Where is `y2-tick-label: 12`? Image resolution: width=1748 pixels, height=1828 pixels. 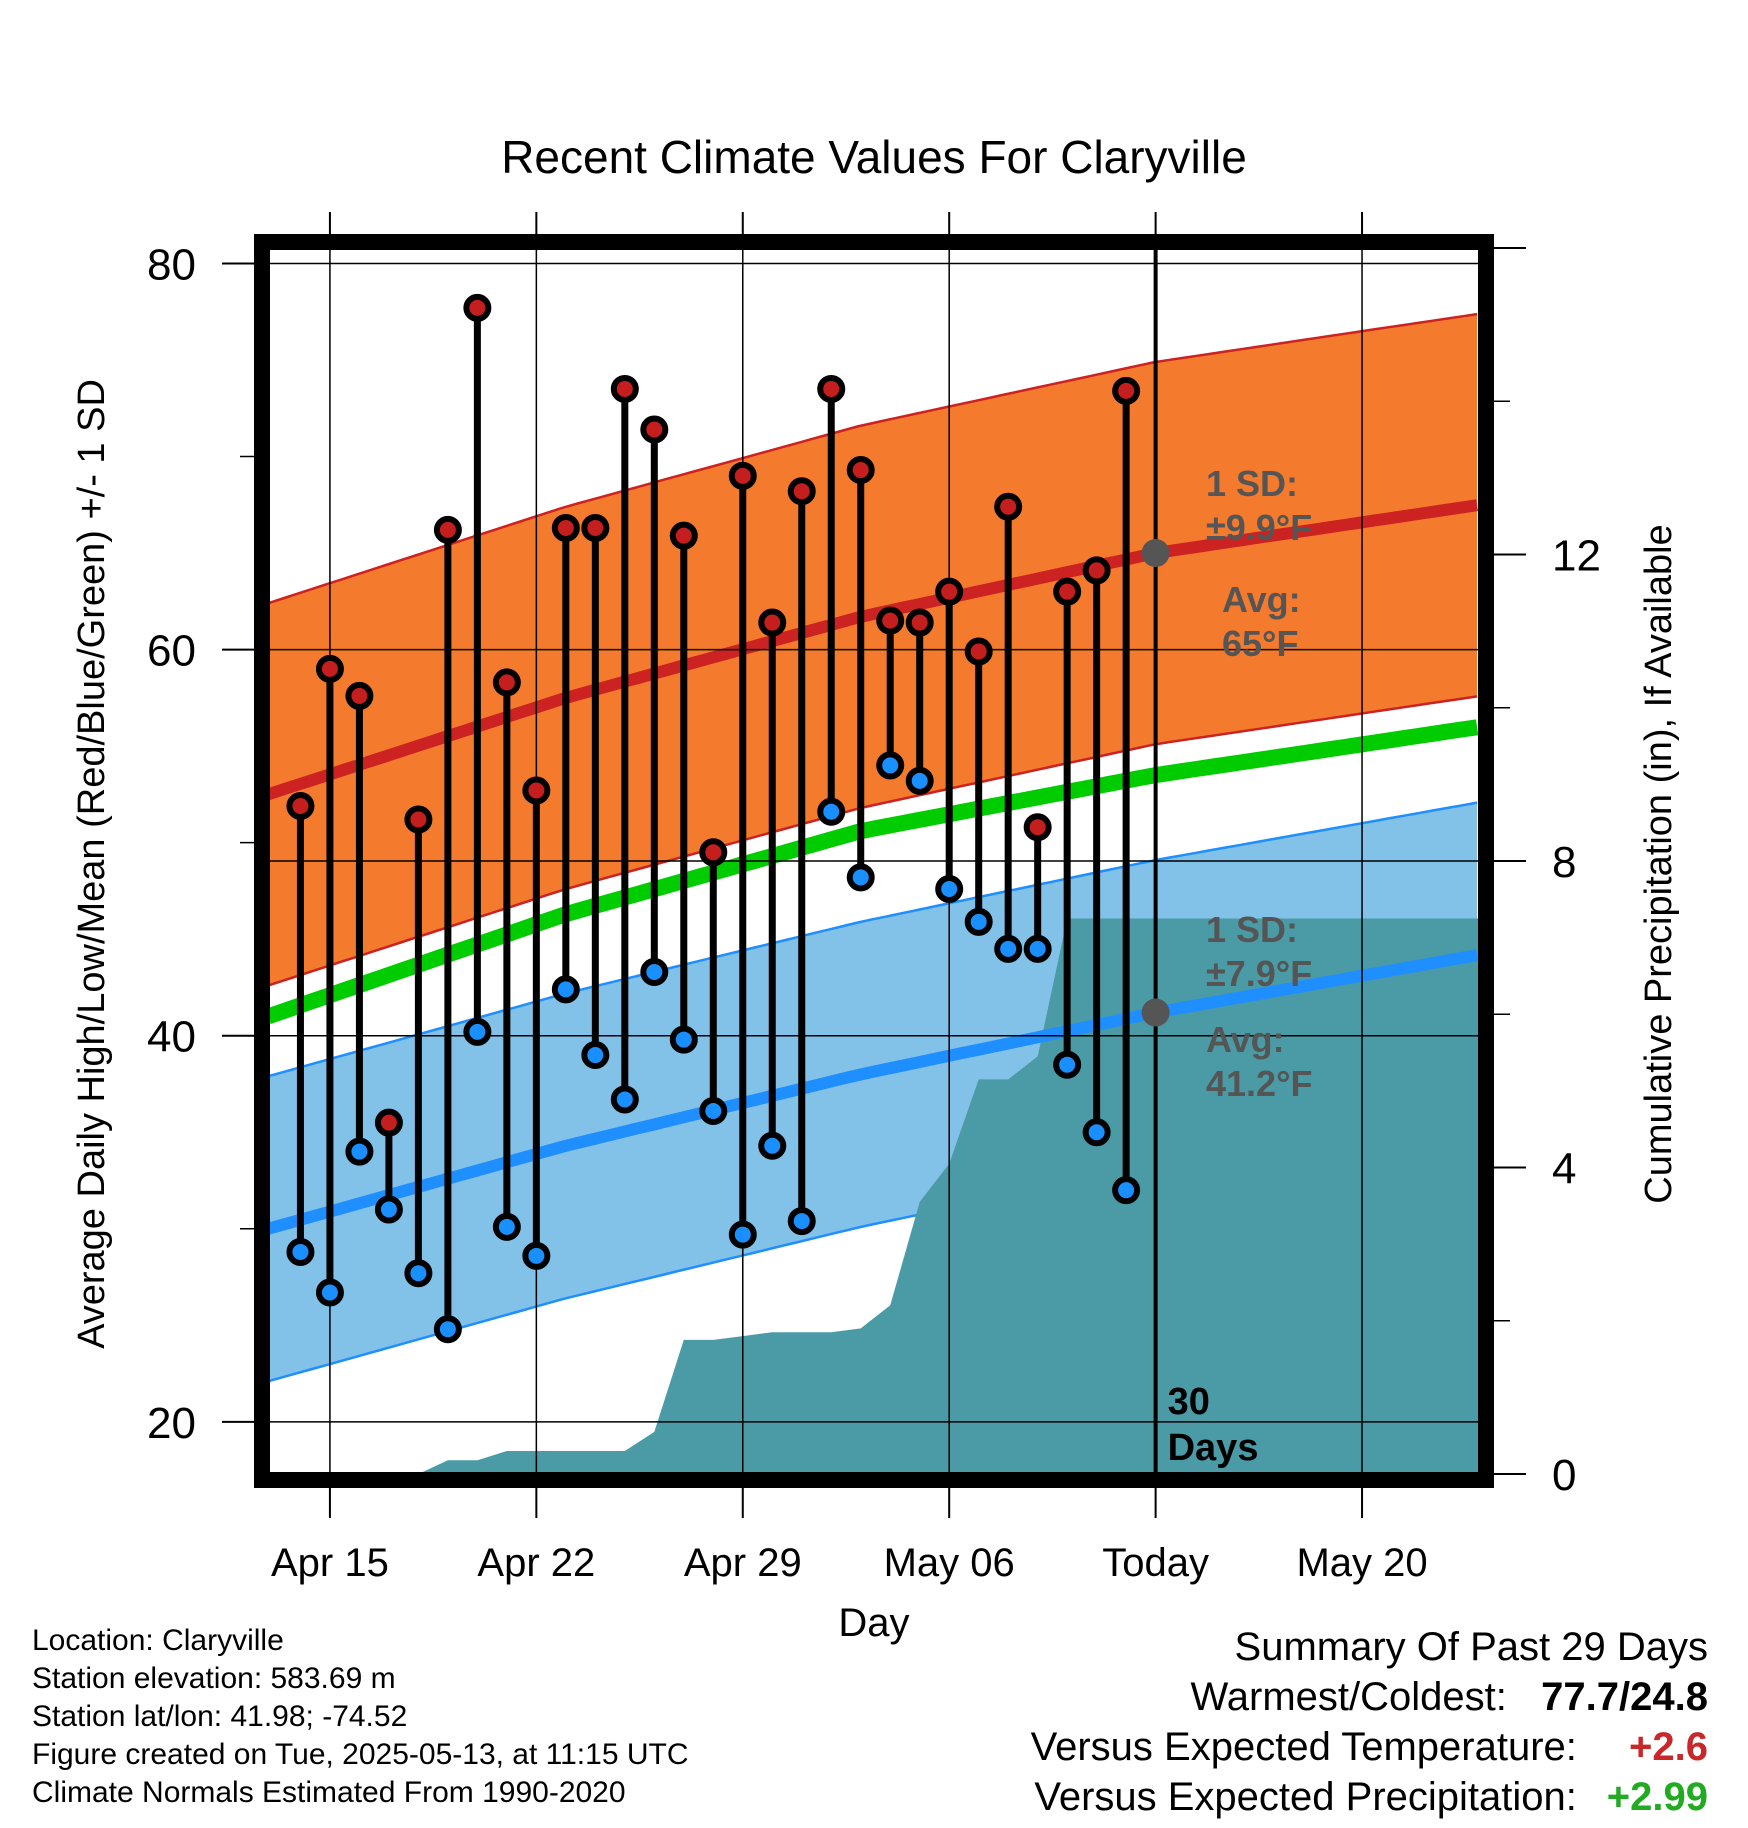 y2-tick-label: 12 is located at coordinates (1576, 556).